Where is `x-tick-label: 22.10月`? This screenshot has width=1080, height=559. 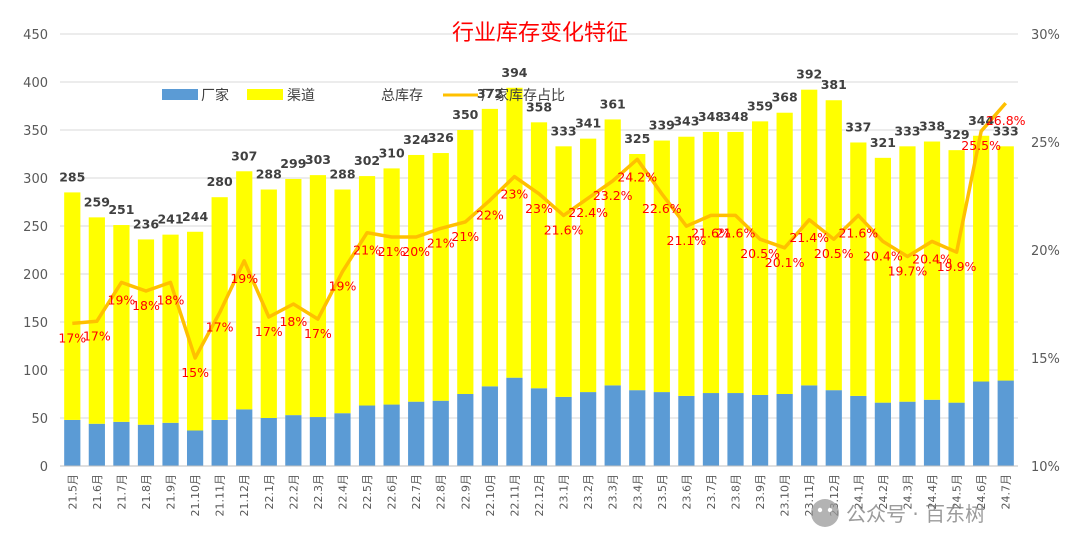
x-tick-label: 22.10月 is located at coordinates (490, 495).